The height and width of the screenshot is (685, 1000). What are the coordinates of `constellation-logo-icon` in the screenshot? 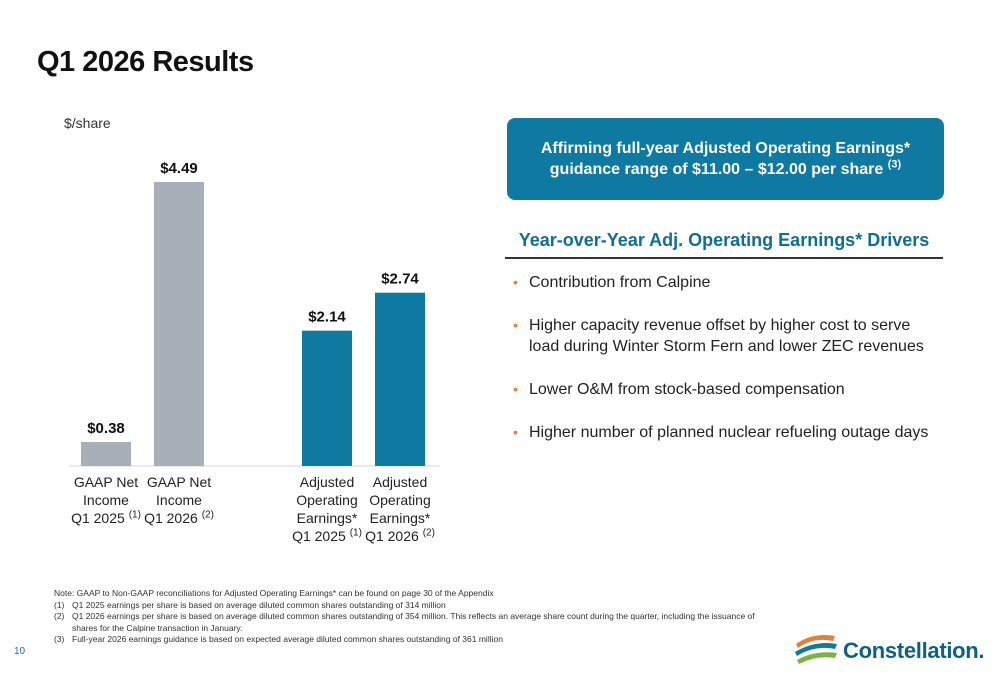 It's located at (816, 649).